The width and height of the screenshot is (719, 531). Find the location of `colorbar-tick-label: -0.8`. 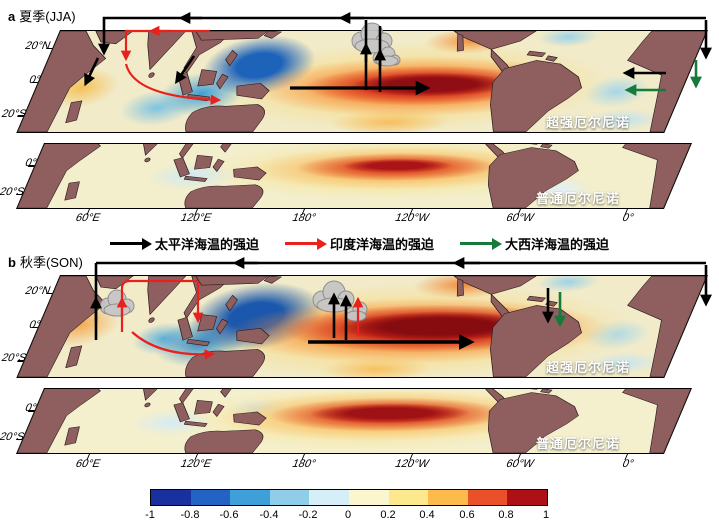

colorbar-tick-label: -0.8 is located at coordinates (190, 515).